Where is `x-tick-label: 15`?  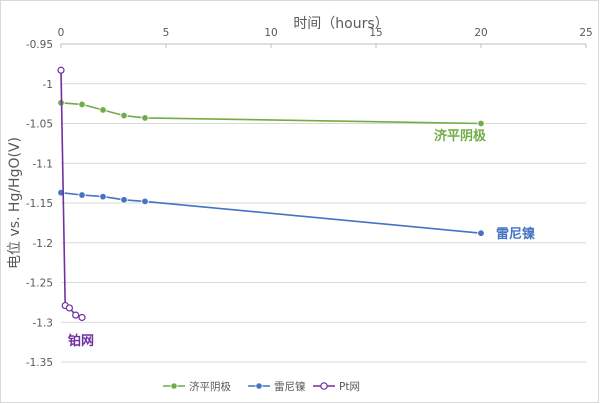 x-tick-label: 15 is located at coordinates (375, 33).